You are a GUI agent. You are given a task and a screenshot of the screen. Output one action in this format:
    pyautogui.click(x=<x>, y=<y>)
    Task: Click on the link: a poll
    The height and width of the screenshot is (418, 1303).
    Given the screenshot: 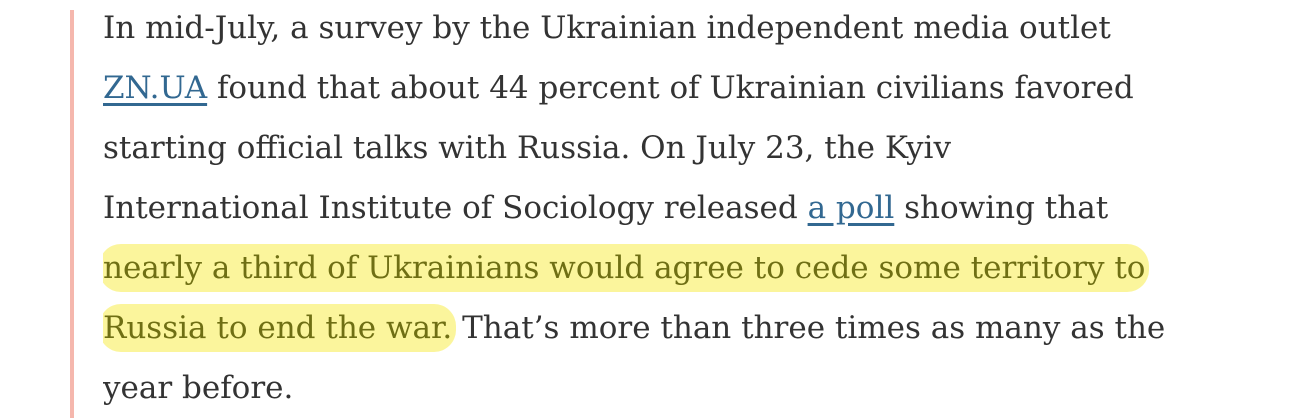 What is the action you would take?
    pyautogui.click(x=851, y=208)
    